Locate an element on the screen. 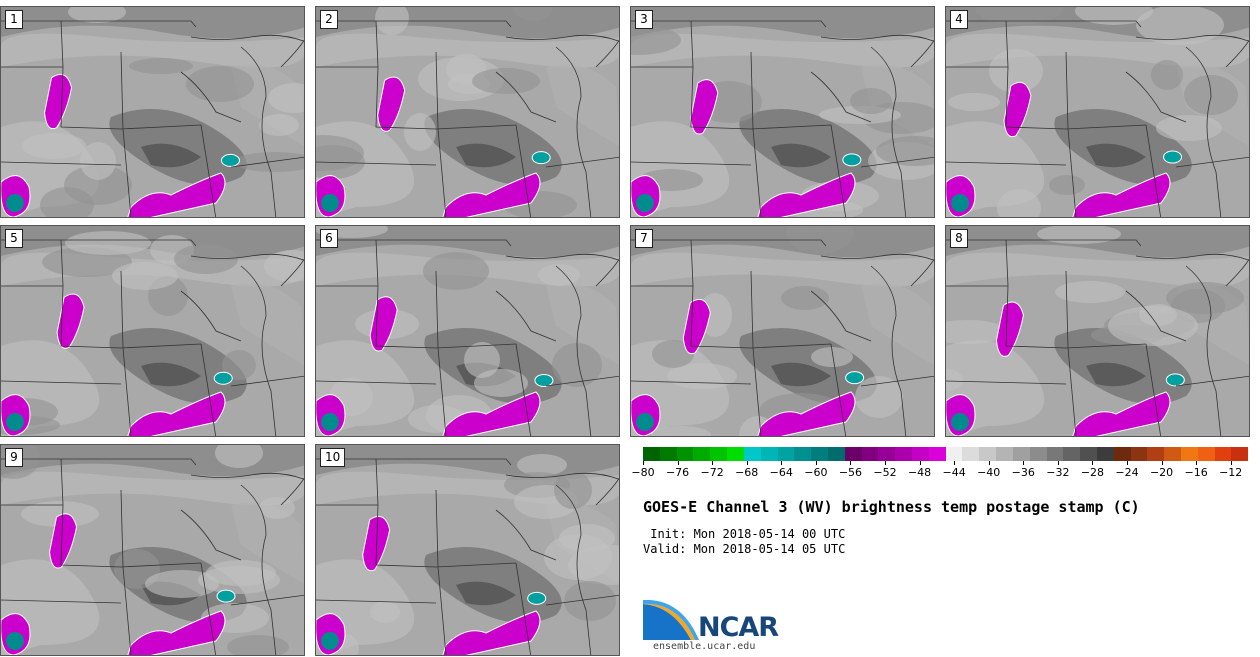 The width and height of the screenshot is (1260, 657). map-panel-6: 6 is located at coordinates (467, 331).